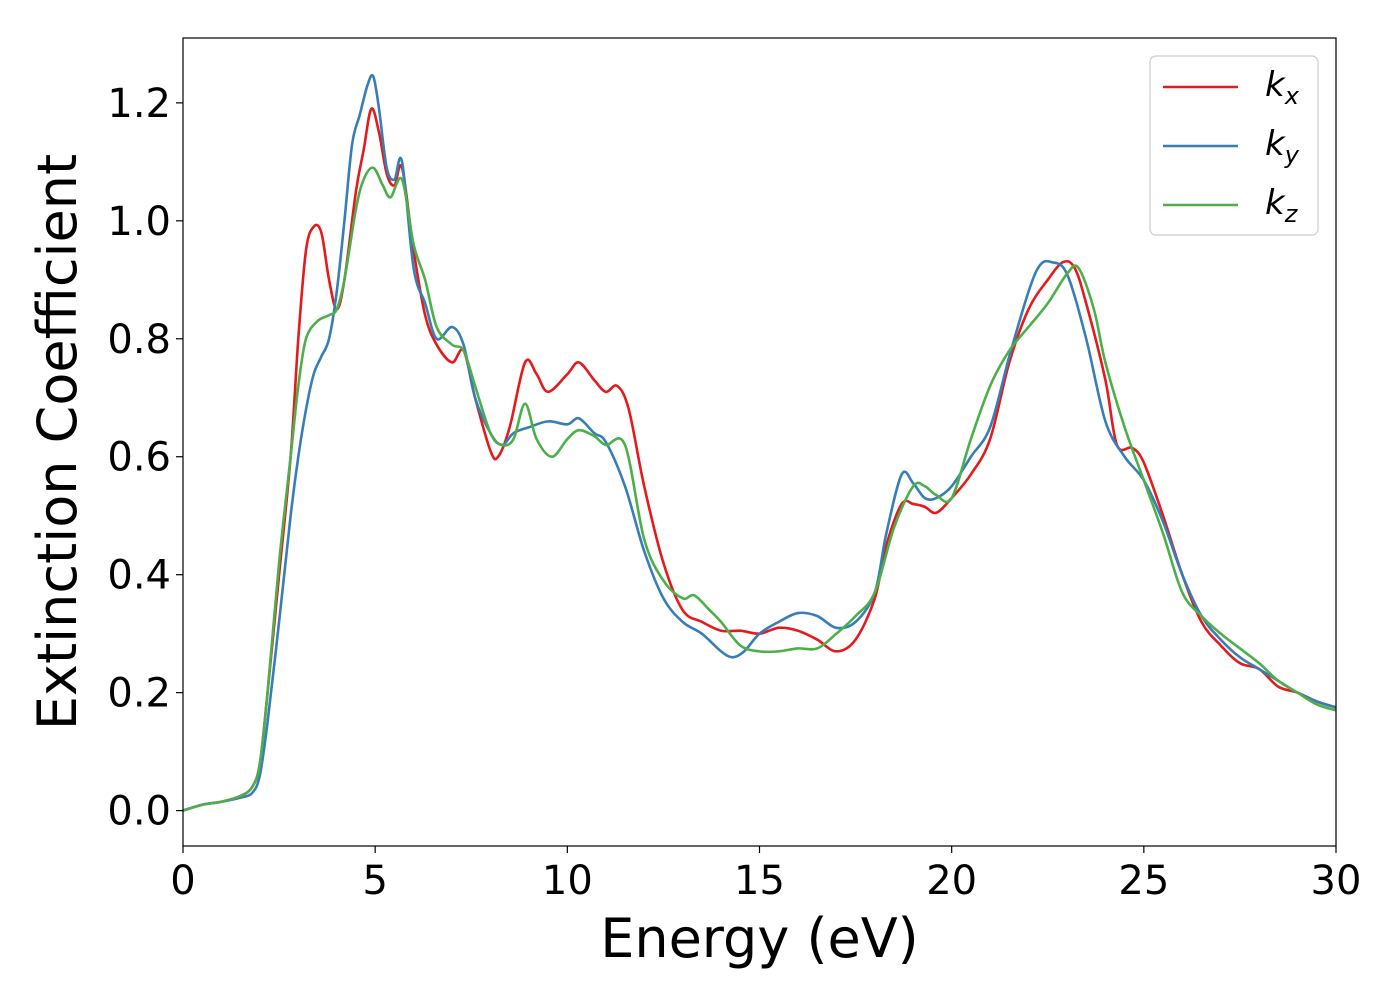 This screenshot has height=1000, width=1400. Describe the element at coordinates (139, 458) in the screenshot. I see `y-tick-label: 0.6` at that location.